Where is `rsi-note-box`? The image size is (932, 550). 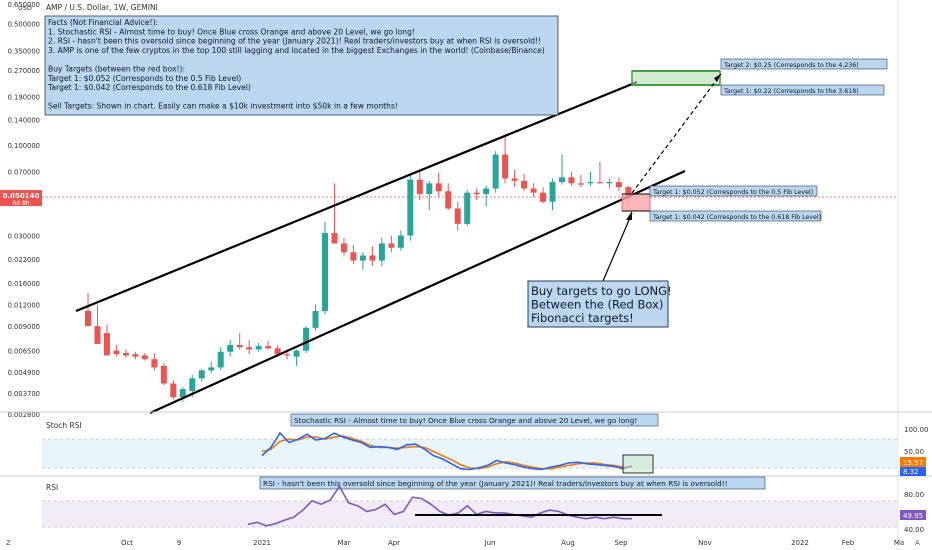 rsi-note-box is located at coordinates (512, 483).